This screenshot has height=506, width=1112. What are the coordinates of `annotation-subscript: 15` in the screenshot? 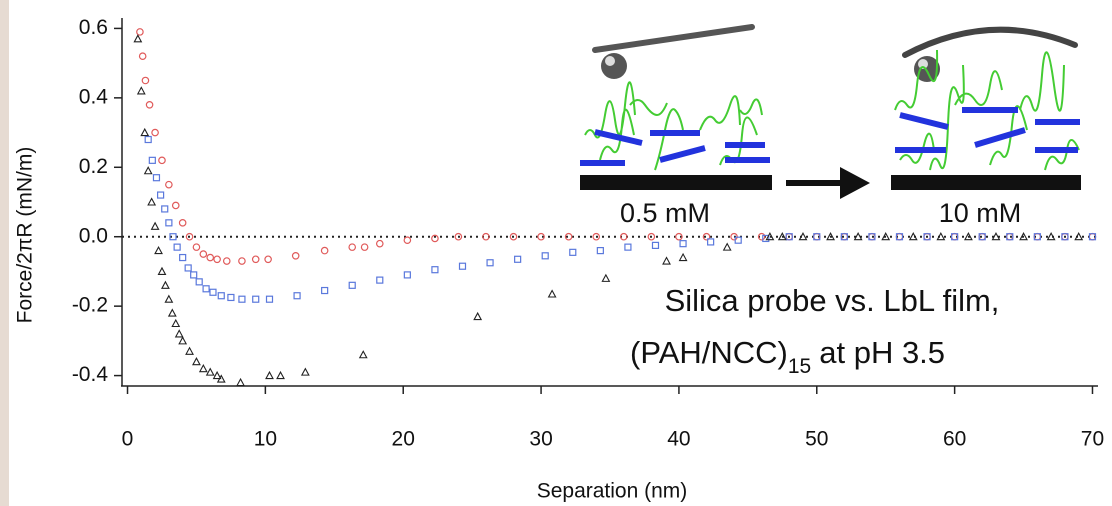 It's located at (799, 366).